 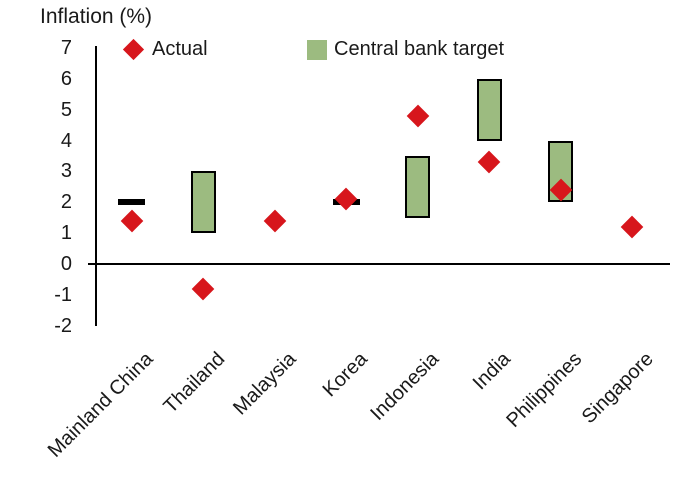 What do you see at coordinates (96, 186) in the screenshot?
I see `y-axis-line` at bounding box center [96, 186].